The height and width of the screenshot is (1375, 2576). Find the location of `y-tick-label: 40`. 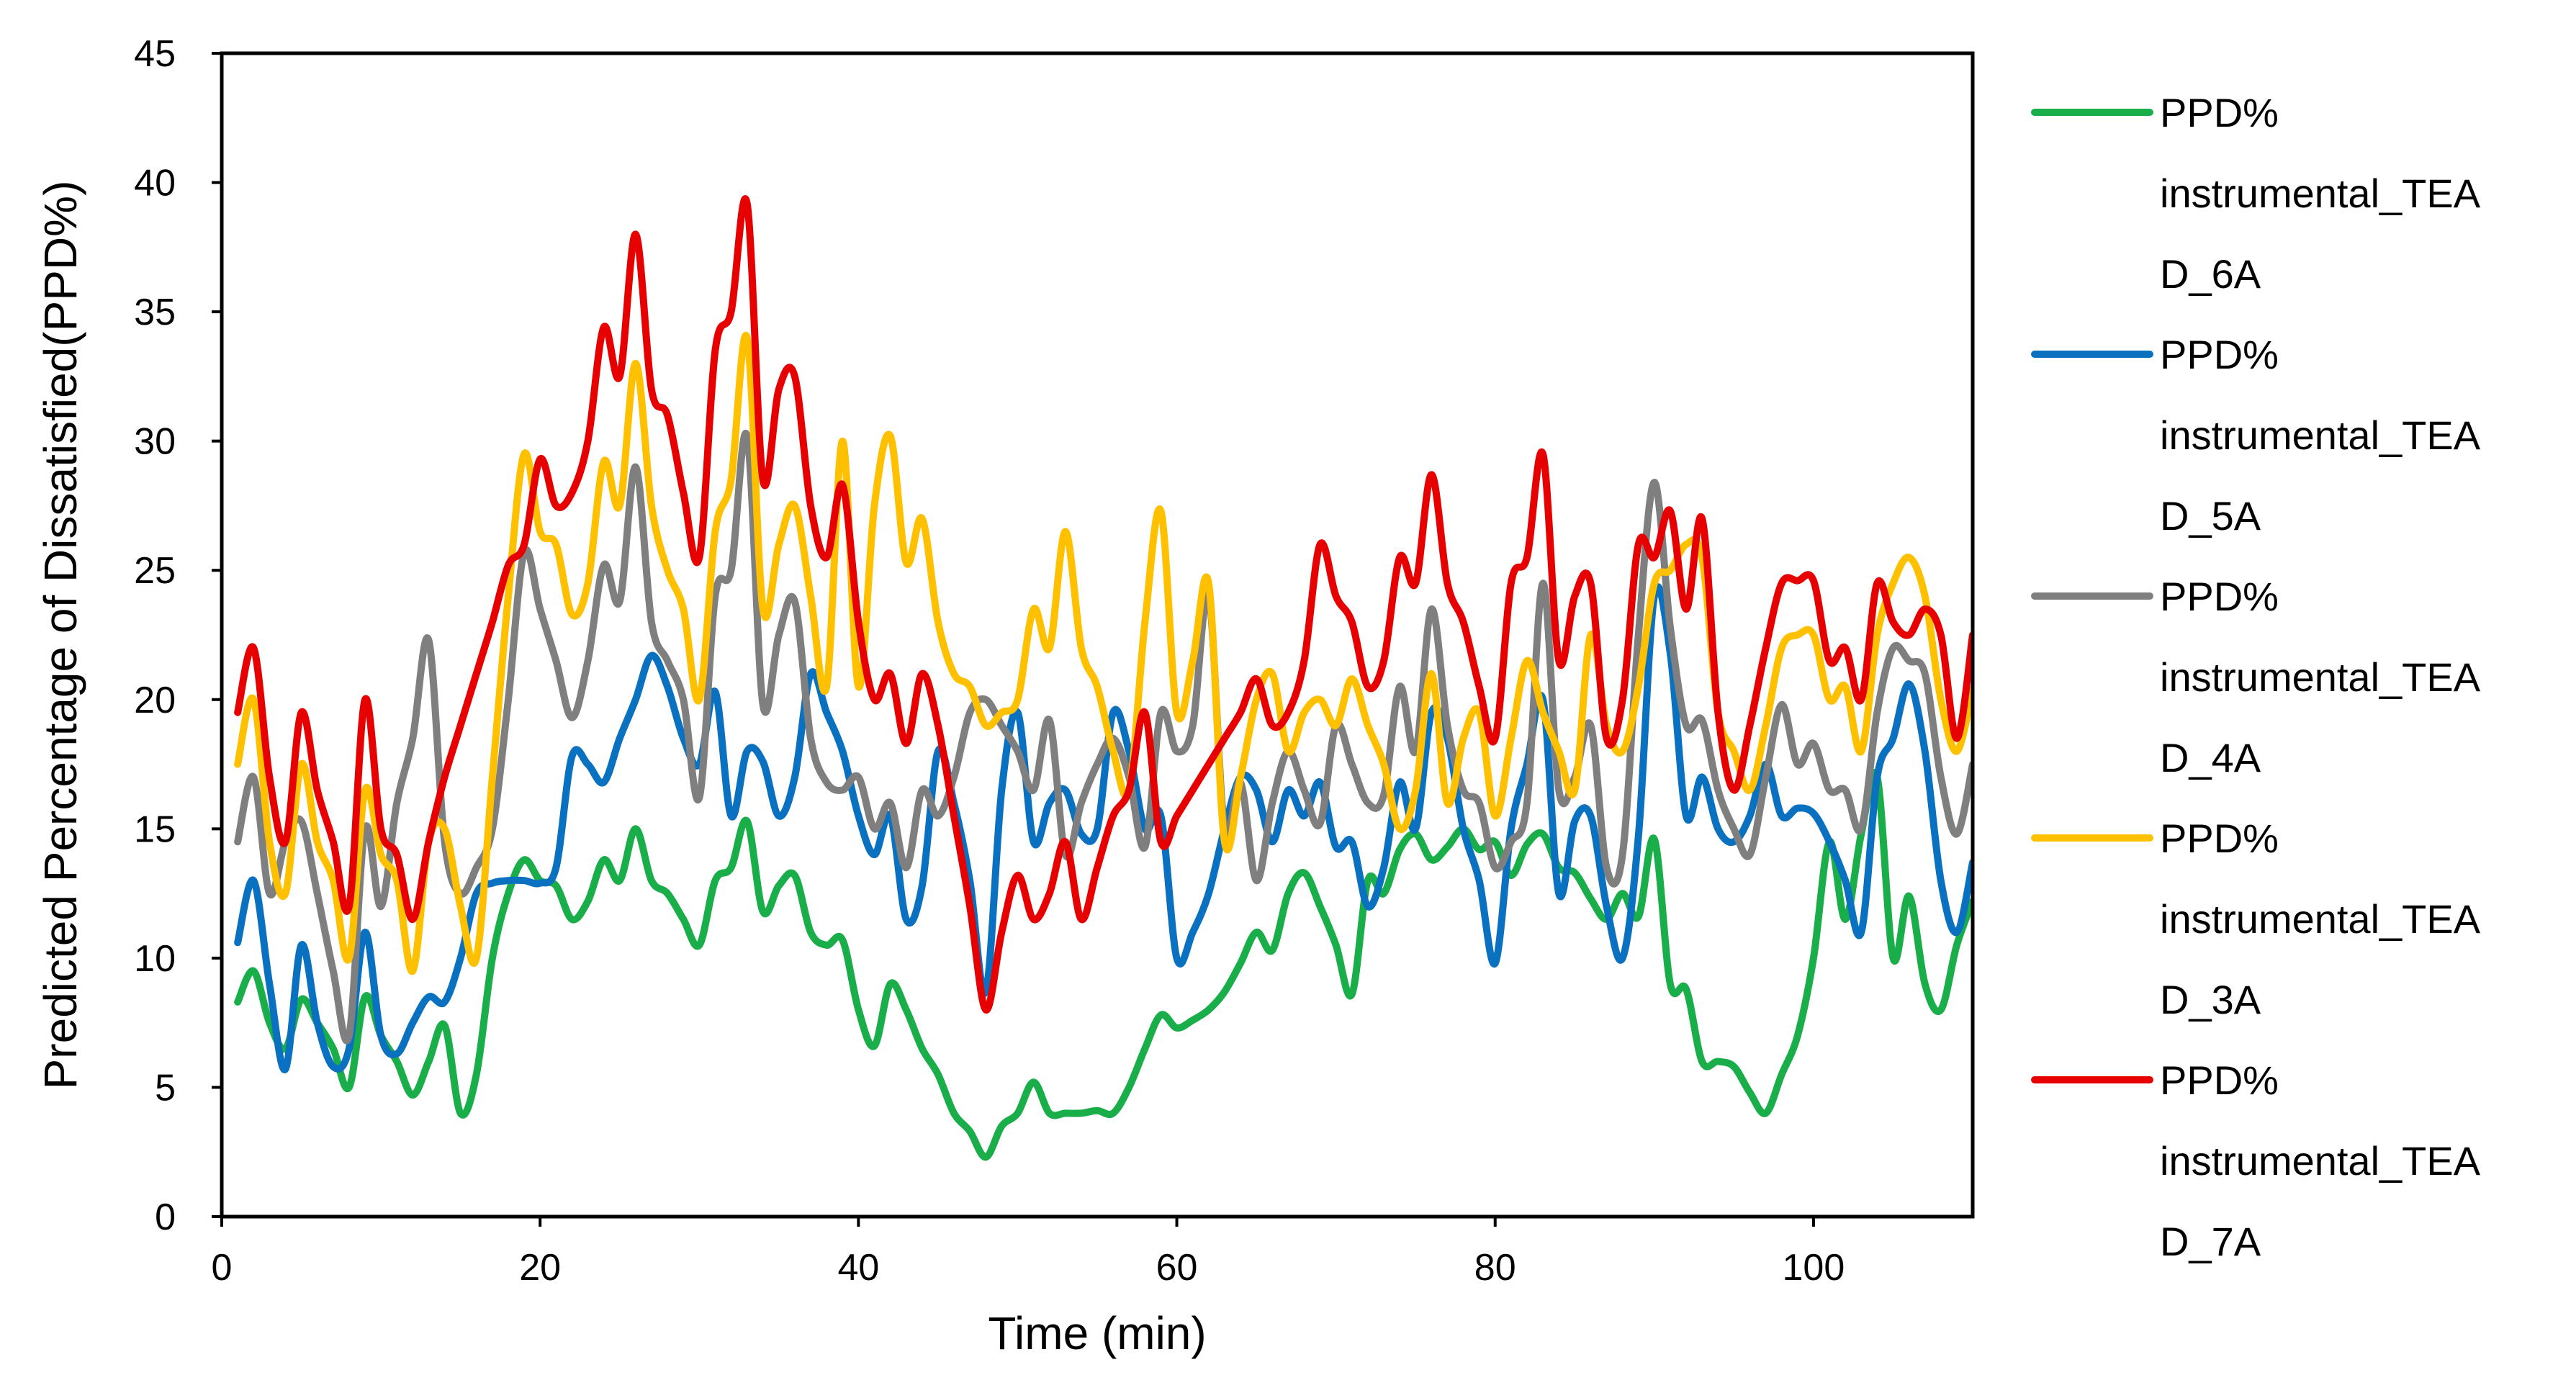

y-tick-label: 40 is located at coordinates (155, 183).